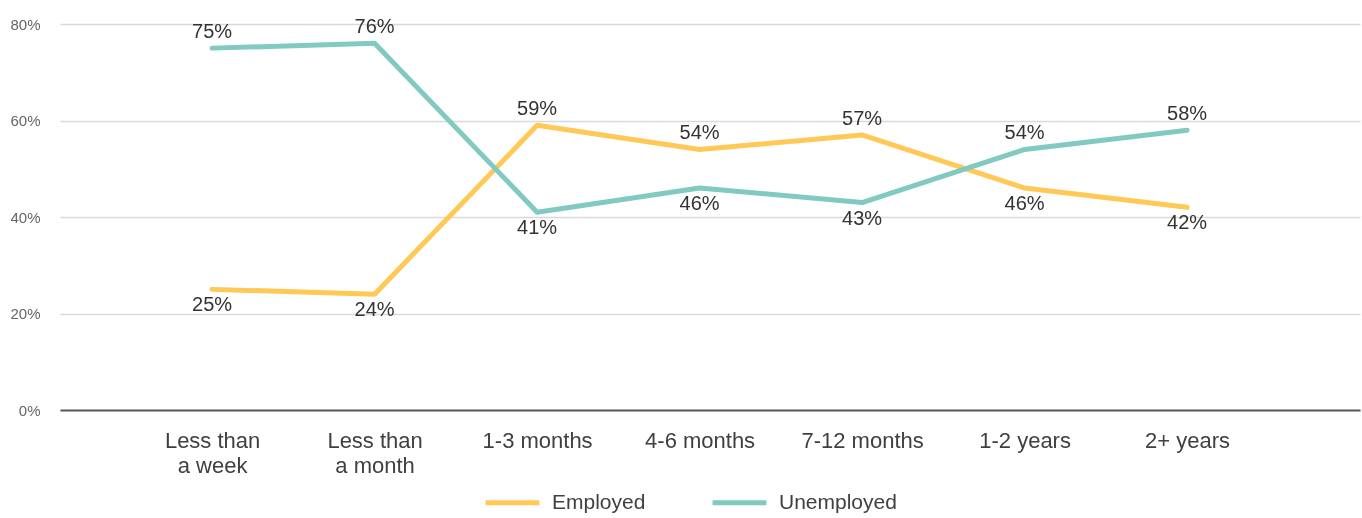  What do you see at coordinates (25, 217) in the screenshot?
I see `y-tick-label: 40%` at bounding box center [25, 217].